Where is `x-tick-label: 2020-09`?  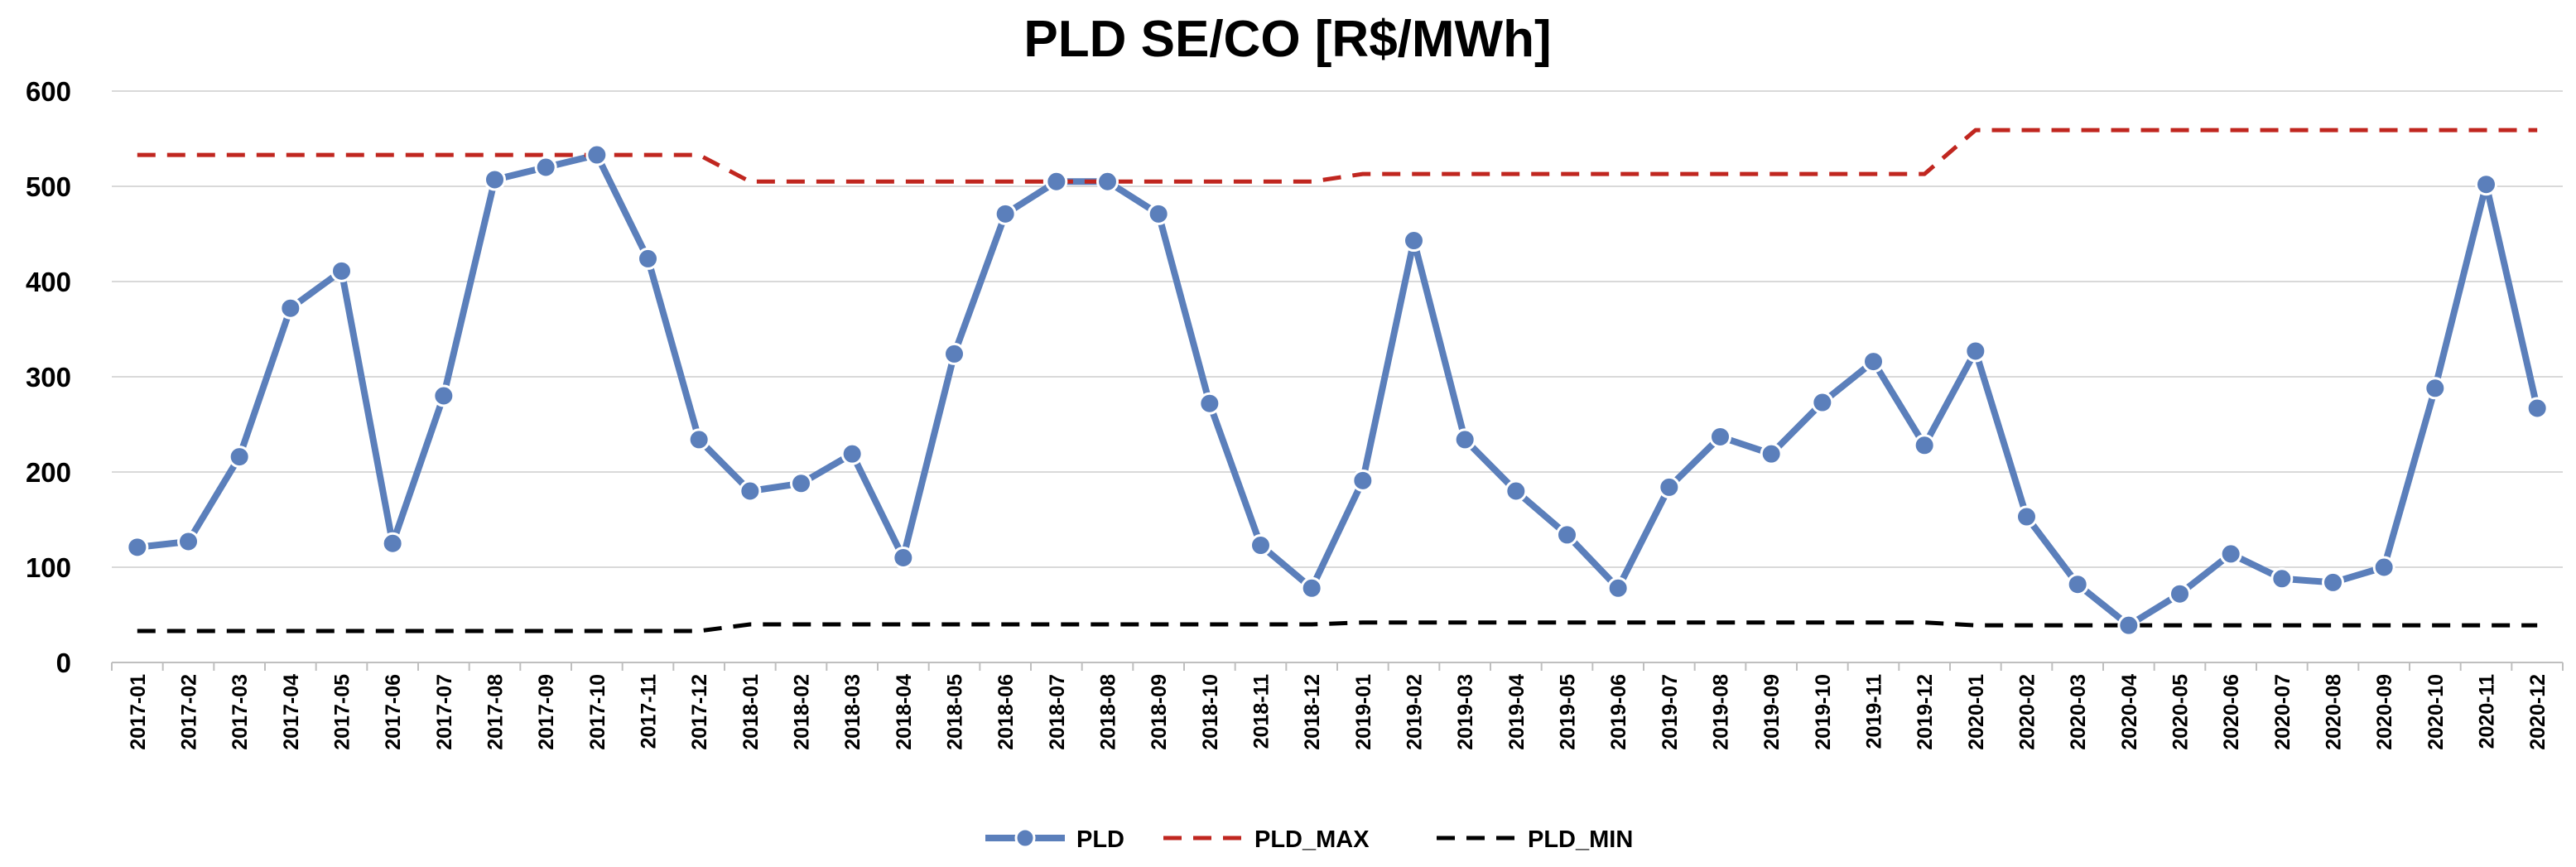 x-tick-label: 2020-09 is located at coordinates (2384, 712).